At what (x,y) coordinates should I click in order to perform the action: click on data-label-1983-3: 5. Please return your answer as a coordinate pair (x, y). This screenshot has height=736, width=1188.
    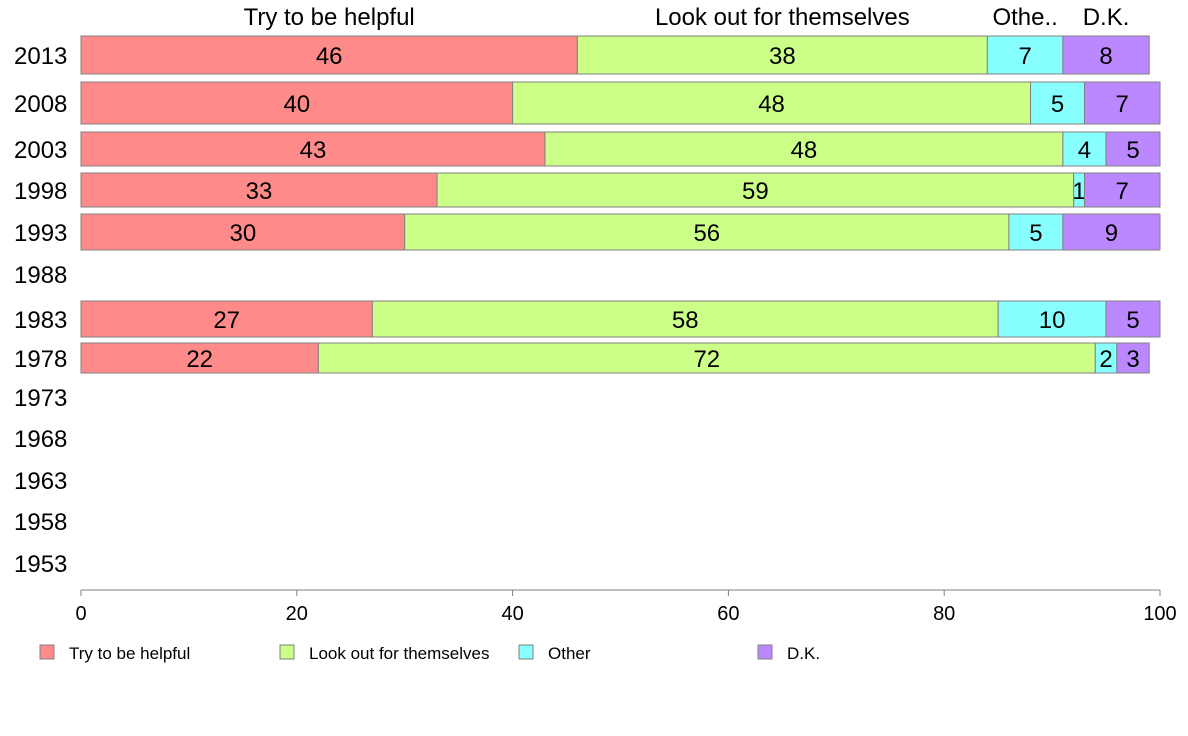
    Looking at the image, I should click on (1132, 320).